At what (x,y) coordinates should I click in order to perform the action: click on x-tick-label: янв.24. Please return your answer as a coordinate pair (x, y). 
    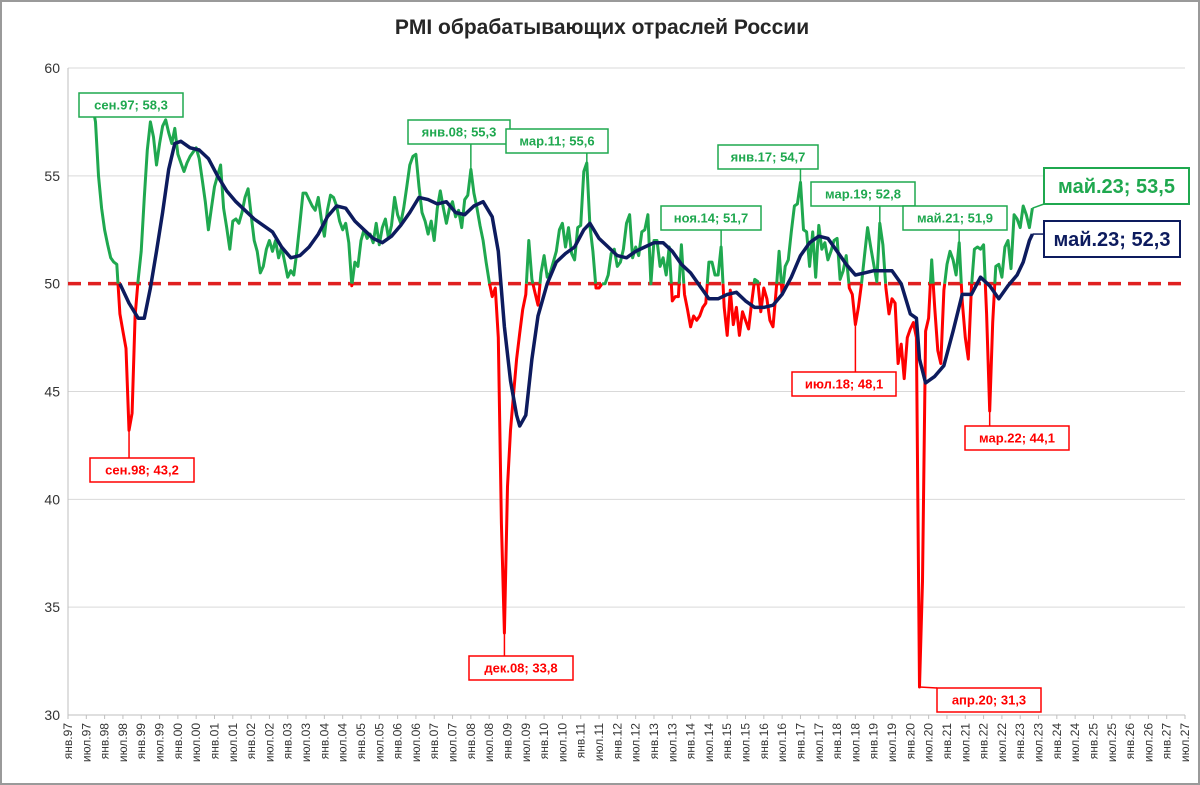
    Looking at the image, I should click on (1057, 741).